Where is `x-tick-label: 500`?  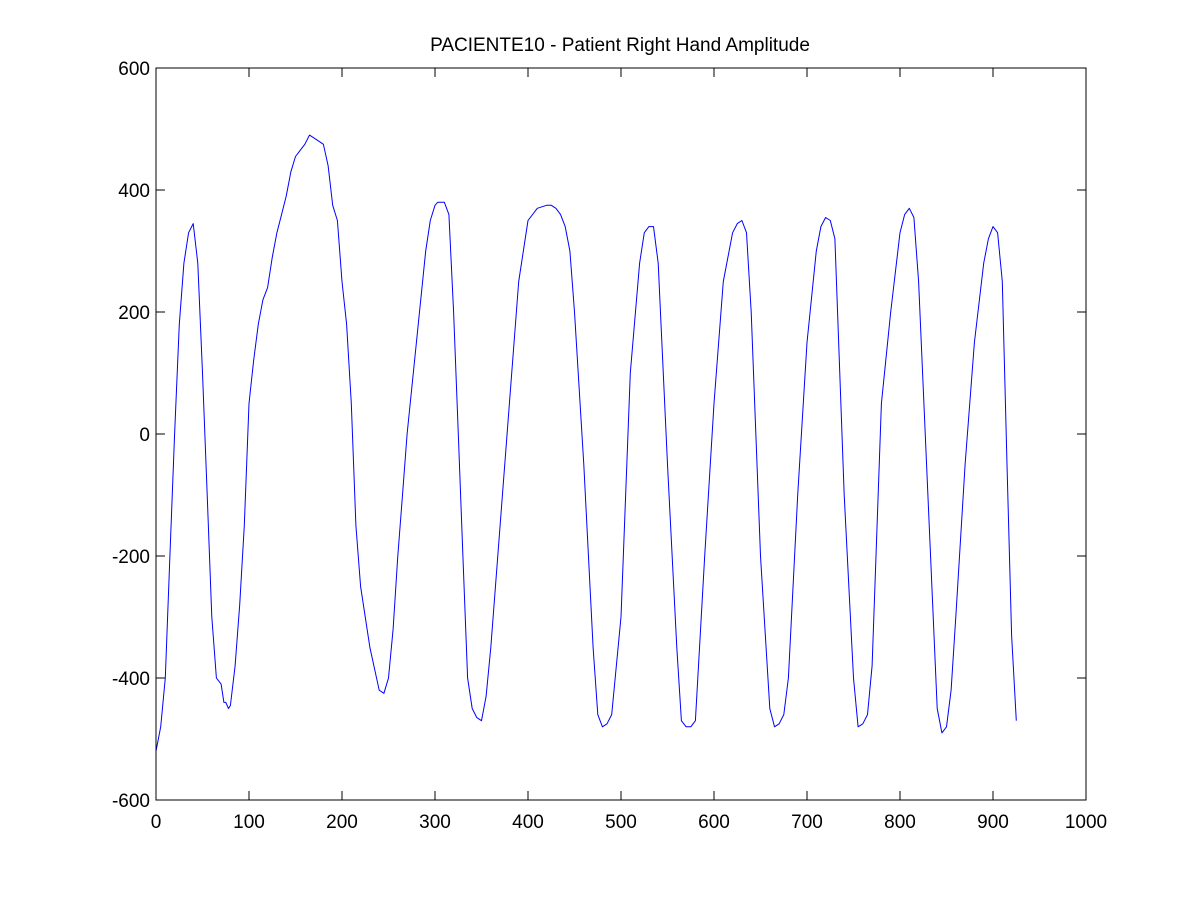
x-tick-label: 500 is located at coordinates (621, 822).